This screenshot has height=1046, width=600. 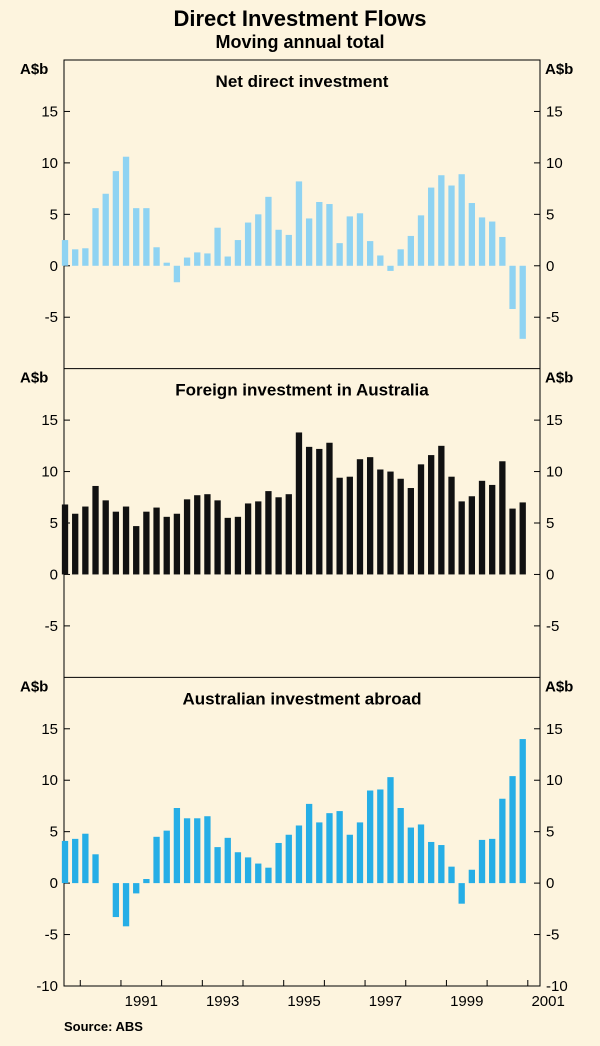 What do you see at coordinates (302, 390) in the screenshot?
I see `panel-title: Foreign investment in Australia` at bounding box center [302, 390].